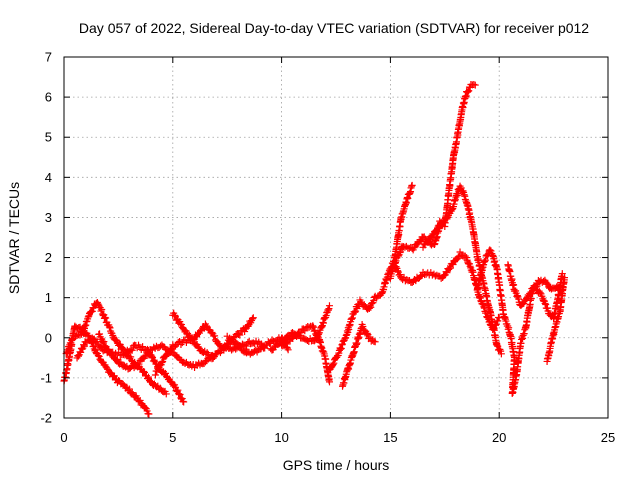 The width and height of the screenshot is (640, 480). What do you see at coordinates (281, 437) in the screenshot?
I see `x-tick-label: 10` at bounding box center [281, 437].